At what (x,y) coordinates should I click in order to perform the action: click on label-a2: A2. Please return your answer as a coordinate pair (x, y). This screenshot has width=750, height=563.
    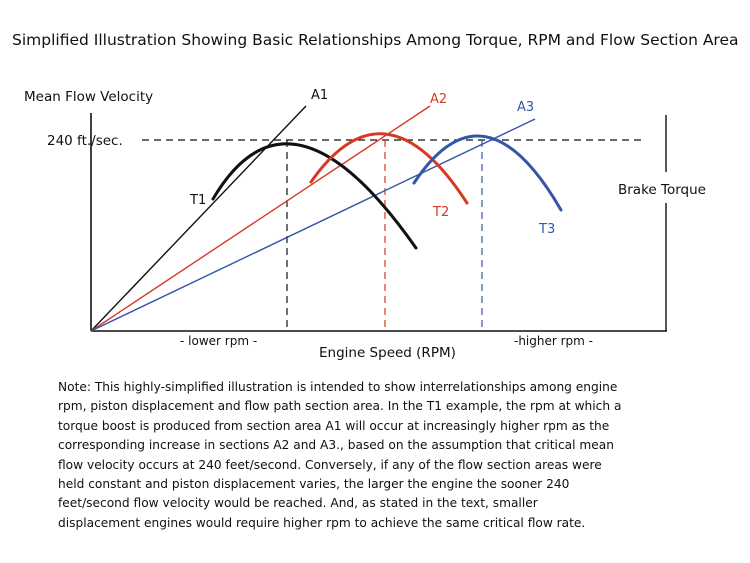
    Looking at the image, I should click on (438, 99).